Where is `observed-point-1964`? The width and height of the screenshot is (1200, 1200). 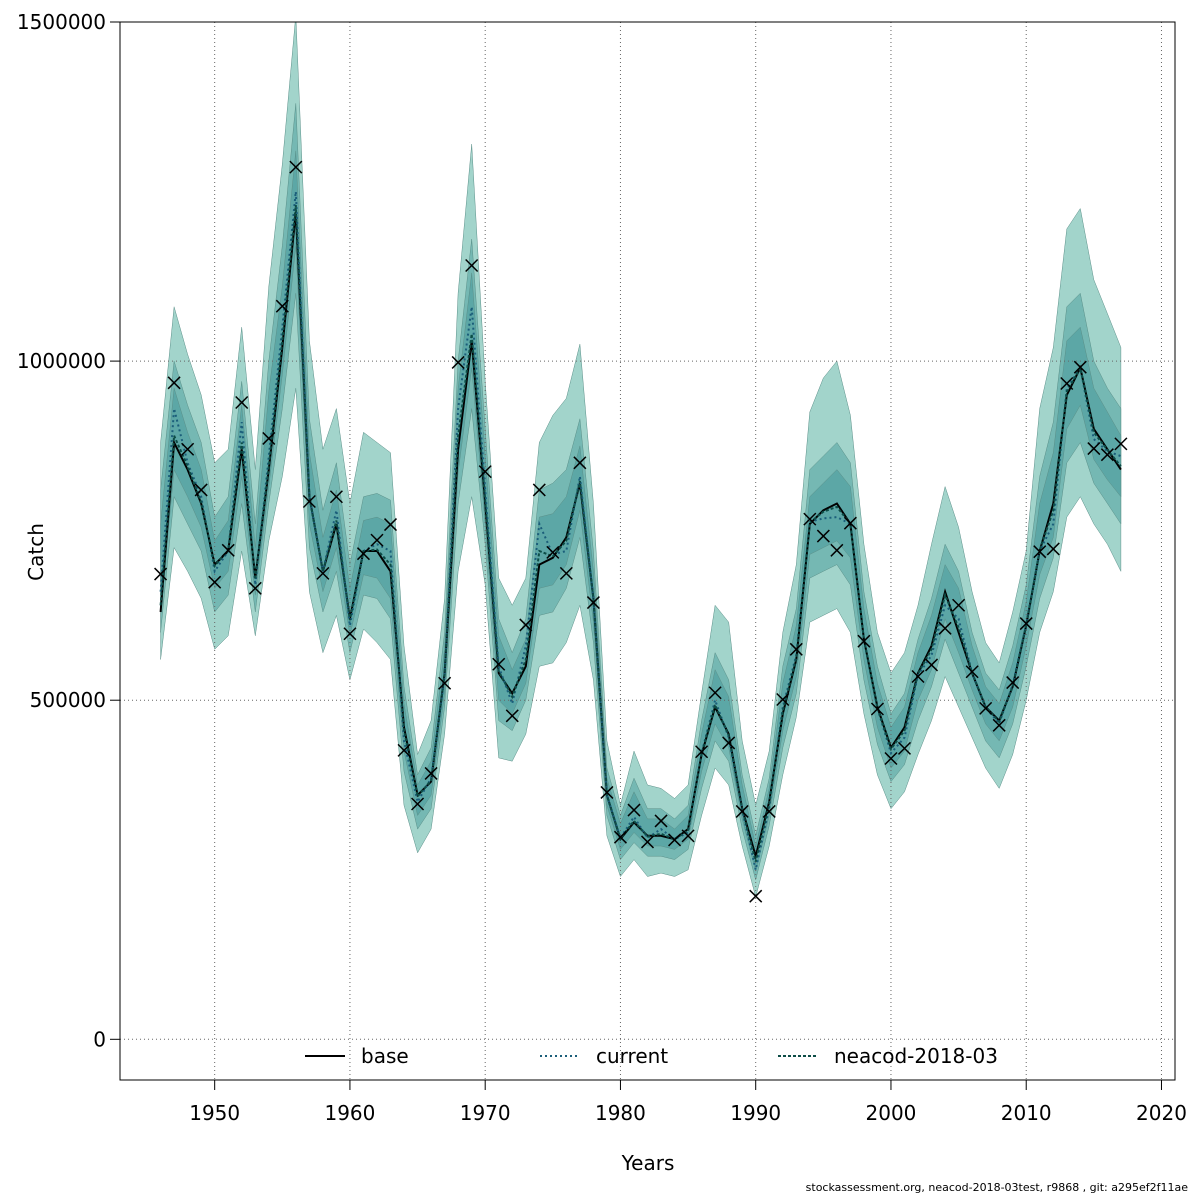
observed-point-1964 is located at coordinates (404, 750).